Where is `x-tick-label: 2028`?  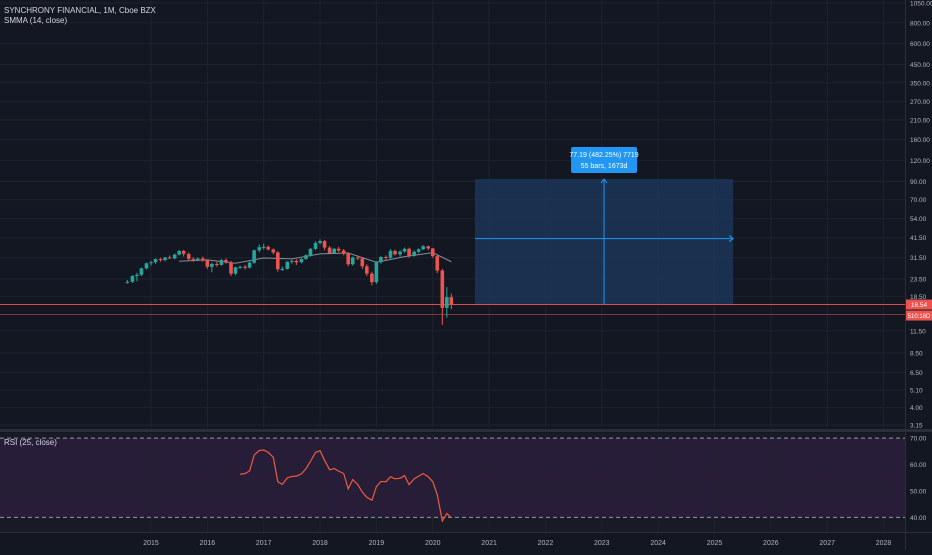
x-tick-label: 2028 is located at coordinates (884, 543).